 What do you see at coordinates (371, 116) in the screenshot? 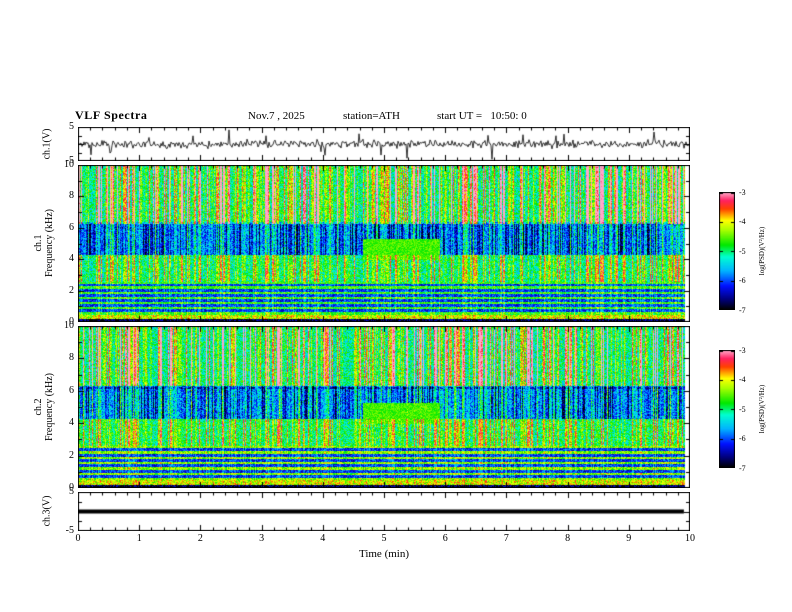
I see `station-label: station=ATH` at bounding box center [371, 116].